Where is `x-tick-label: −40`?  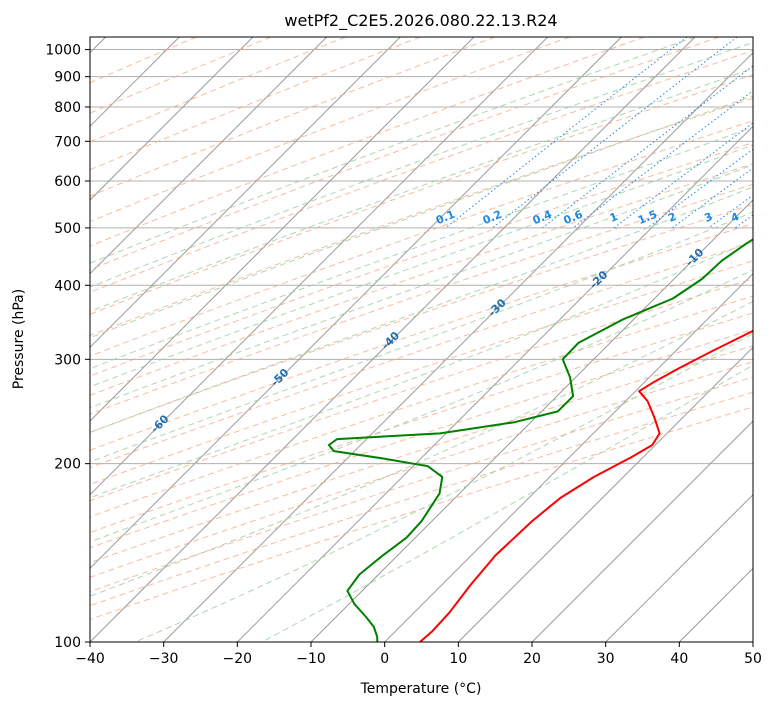 x-tick-label: −40 is located at coordinates (90, 659).